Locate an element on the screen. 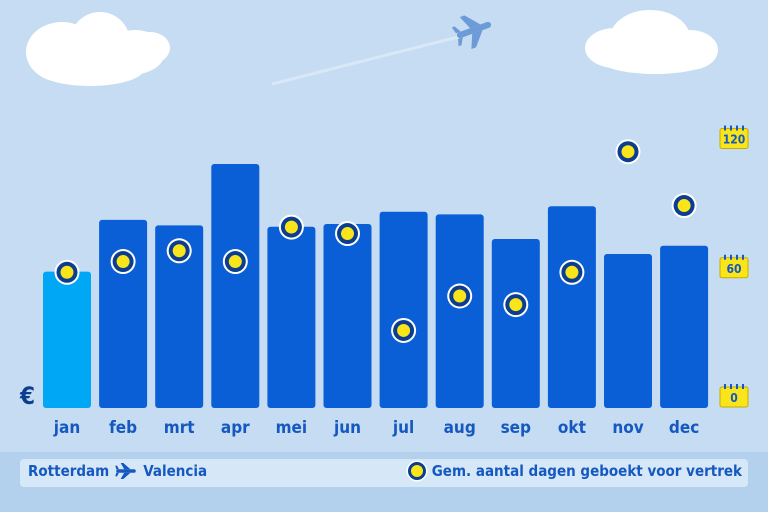  tick-60: 60 is located at coordinates (734, 266).